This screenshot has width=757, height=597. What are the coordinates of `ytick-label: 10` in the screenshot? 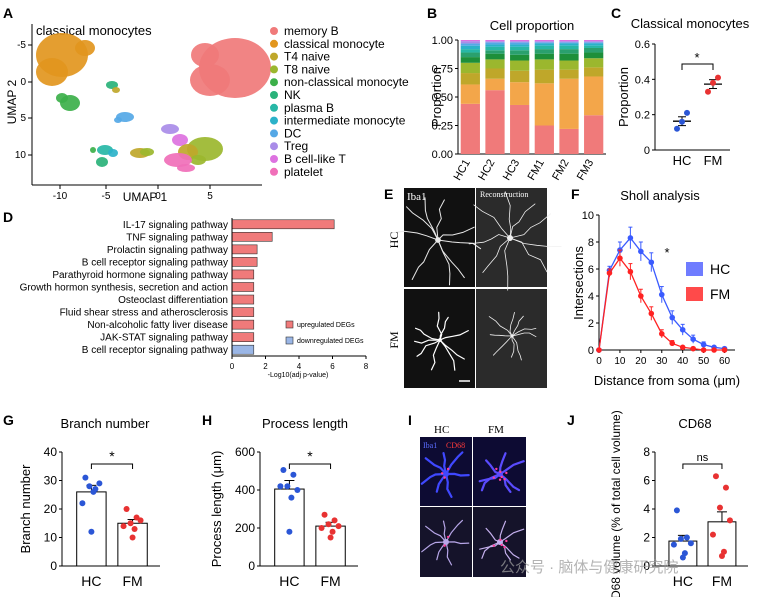 It's located at (588, 216).